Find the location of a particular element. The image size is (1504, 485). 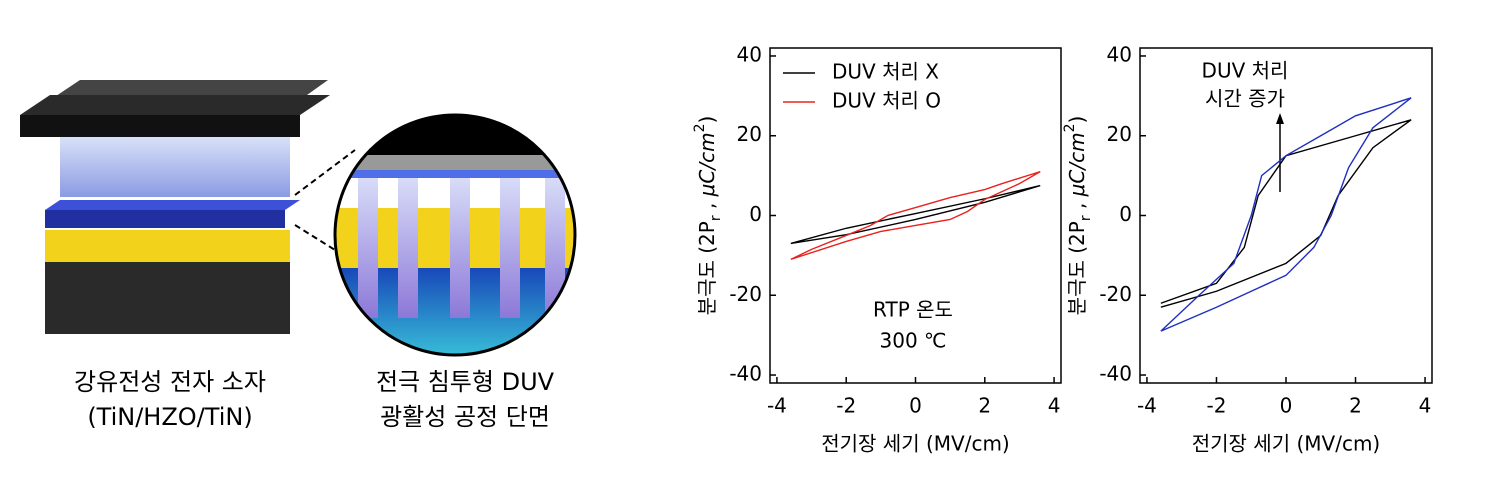

caption: 강유전성 전자 소자 is located at coordinates (170, 382).